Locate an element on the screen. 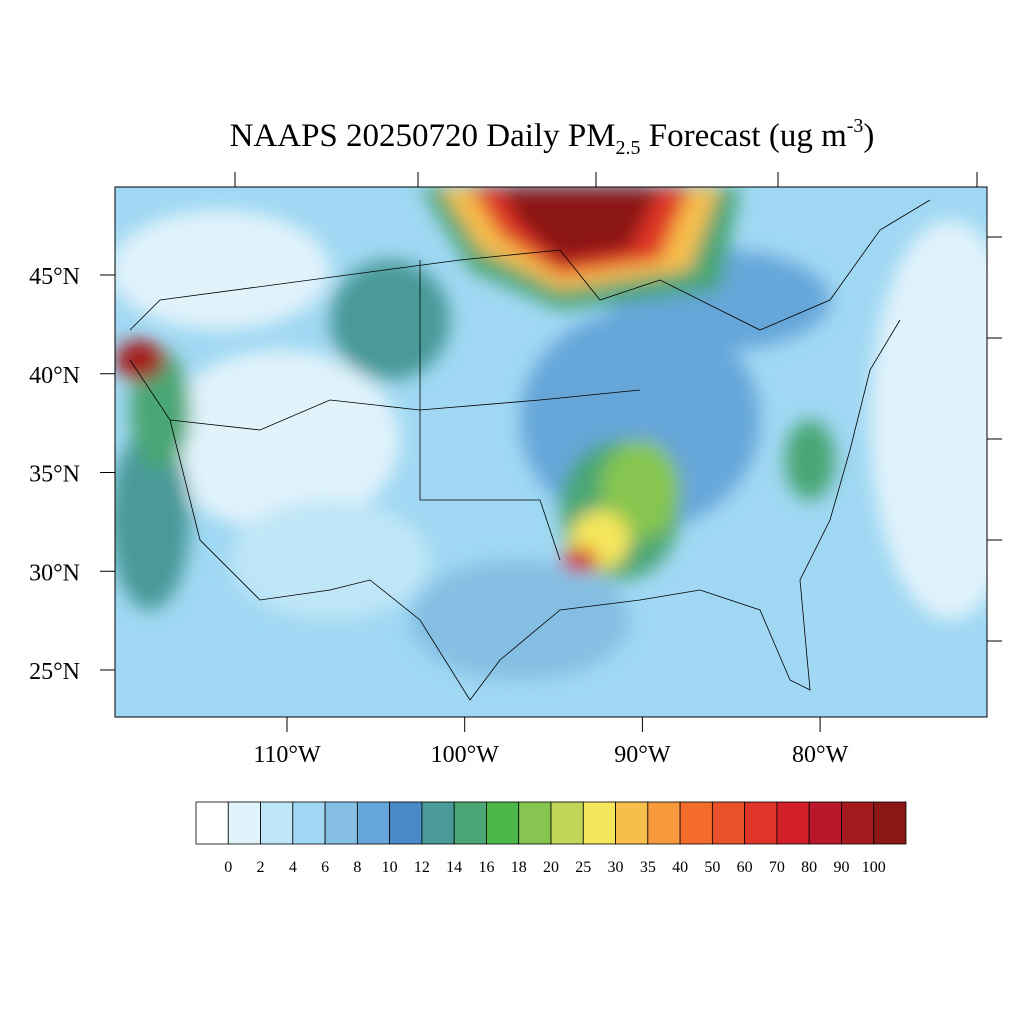 The height and width of the screenshot is (1024, 1024). colorbar-label: 4 is located at coordinates (293, 867).